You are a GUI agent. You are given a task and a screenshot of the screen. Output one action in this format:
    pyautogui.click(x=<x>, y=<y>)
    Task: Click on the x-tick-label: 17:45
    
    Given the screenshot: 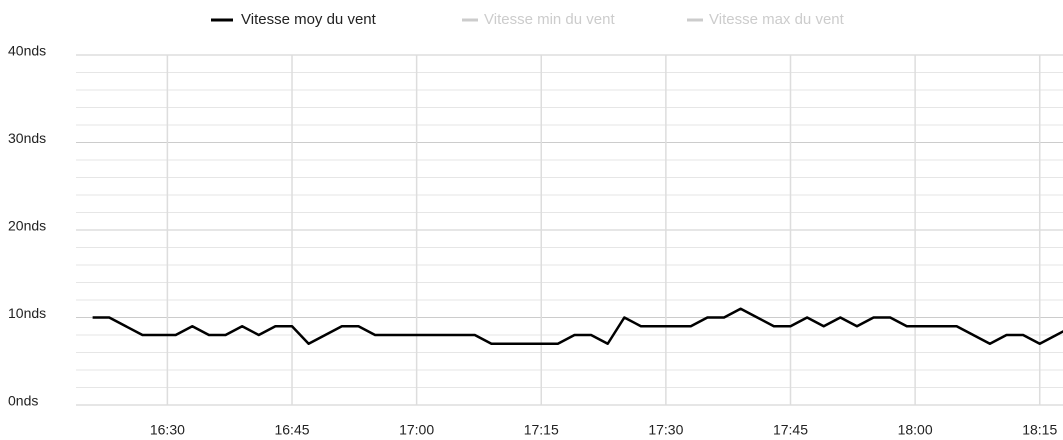 What is the action you would take?
    pyautogui.click(x=790, y=430)
    